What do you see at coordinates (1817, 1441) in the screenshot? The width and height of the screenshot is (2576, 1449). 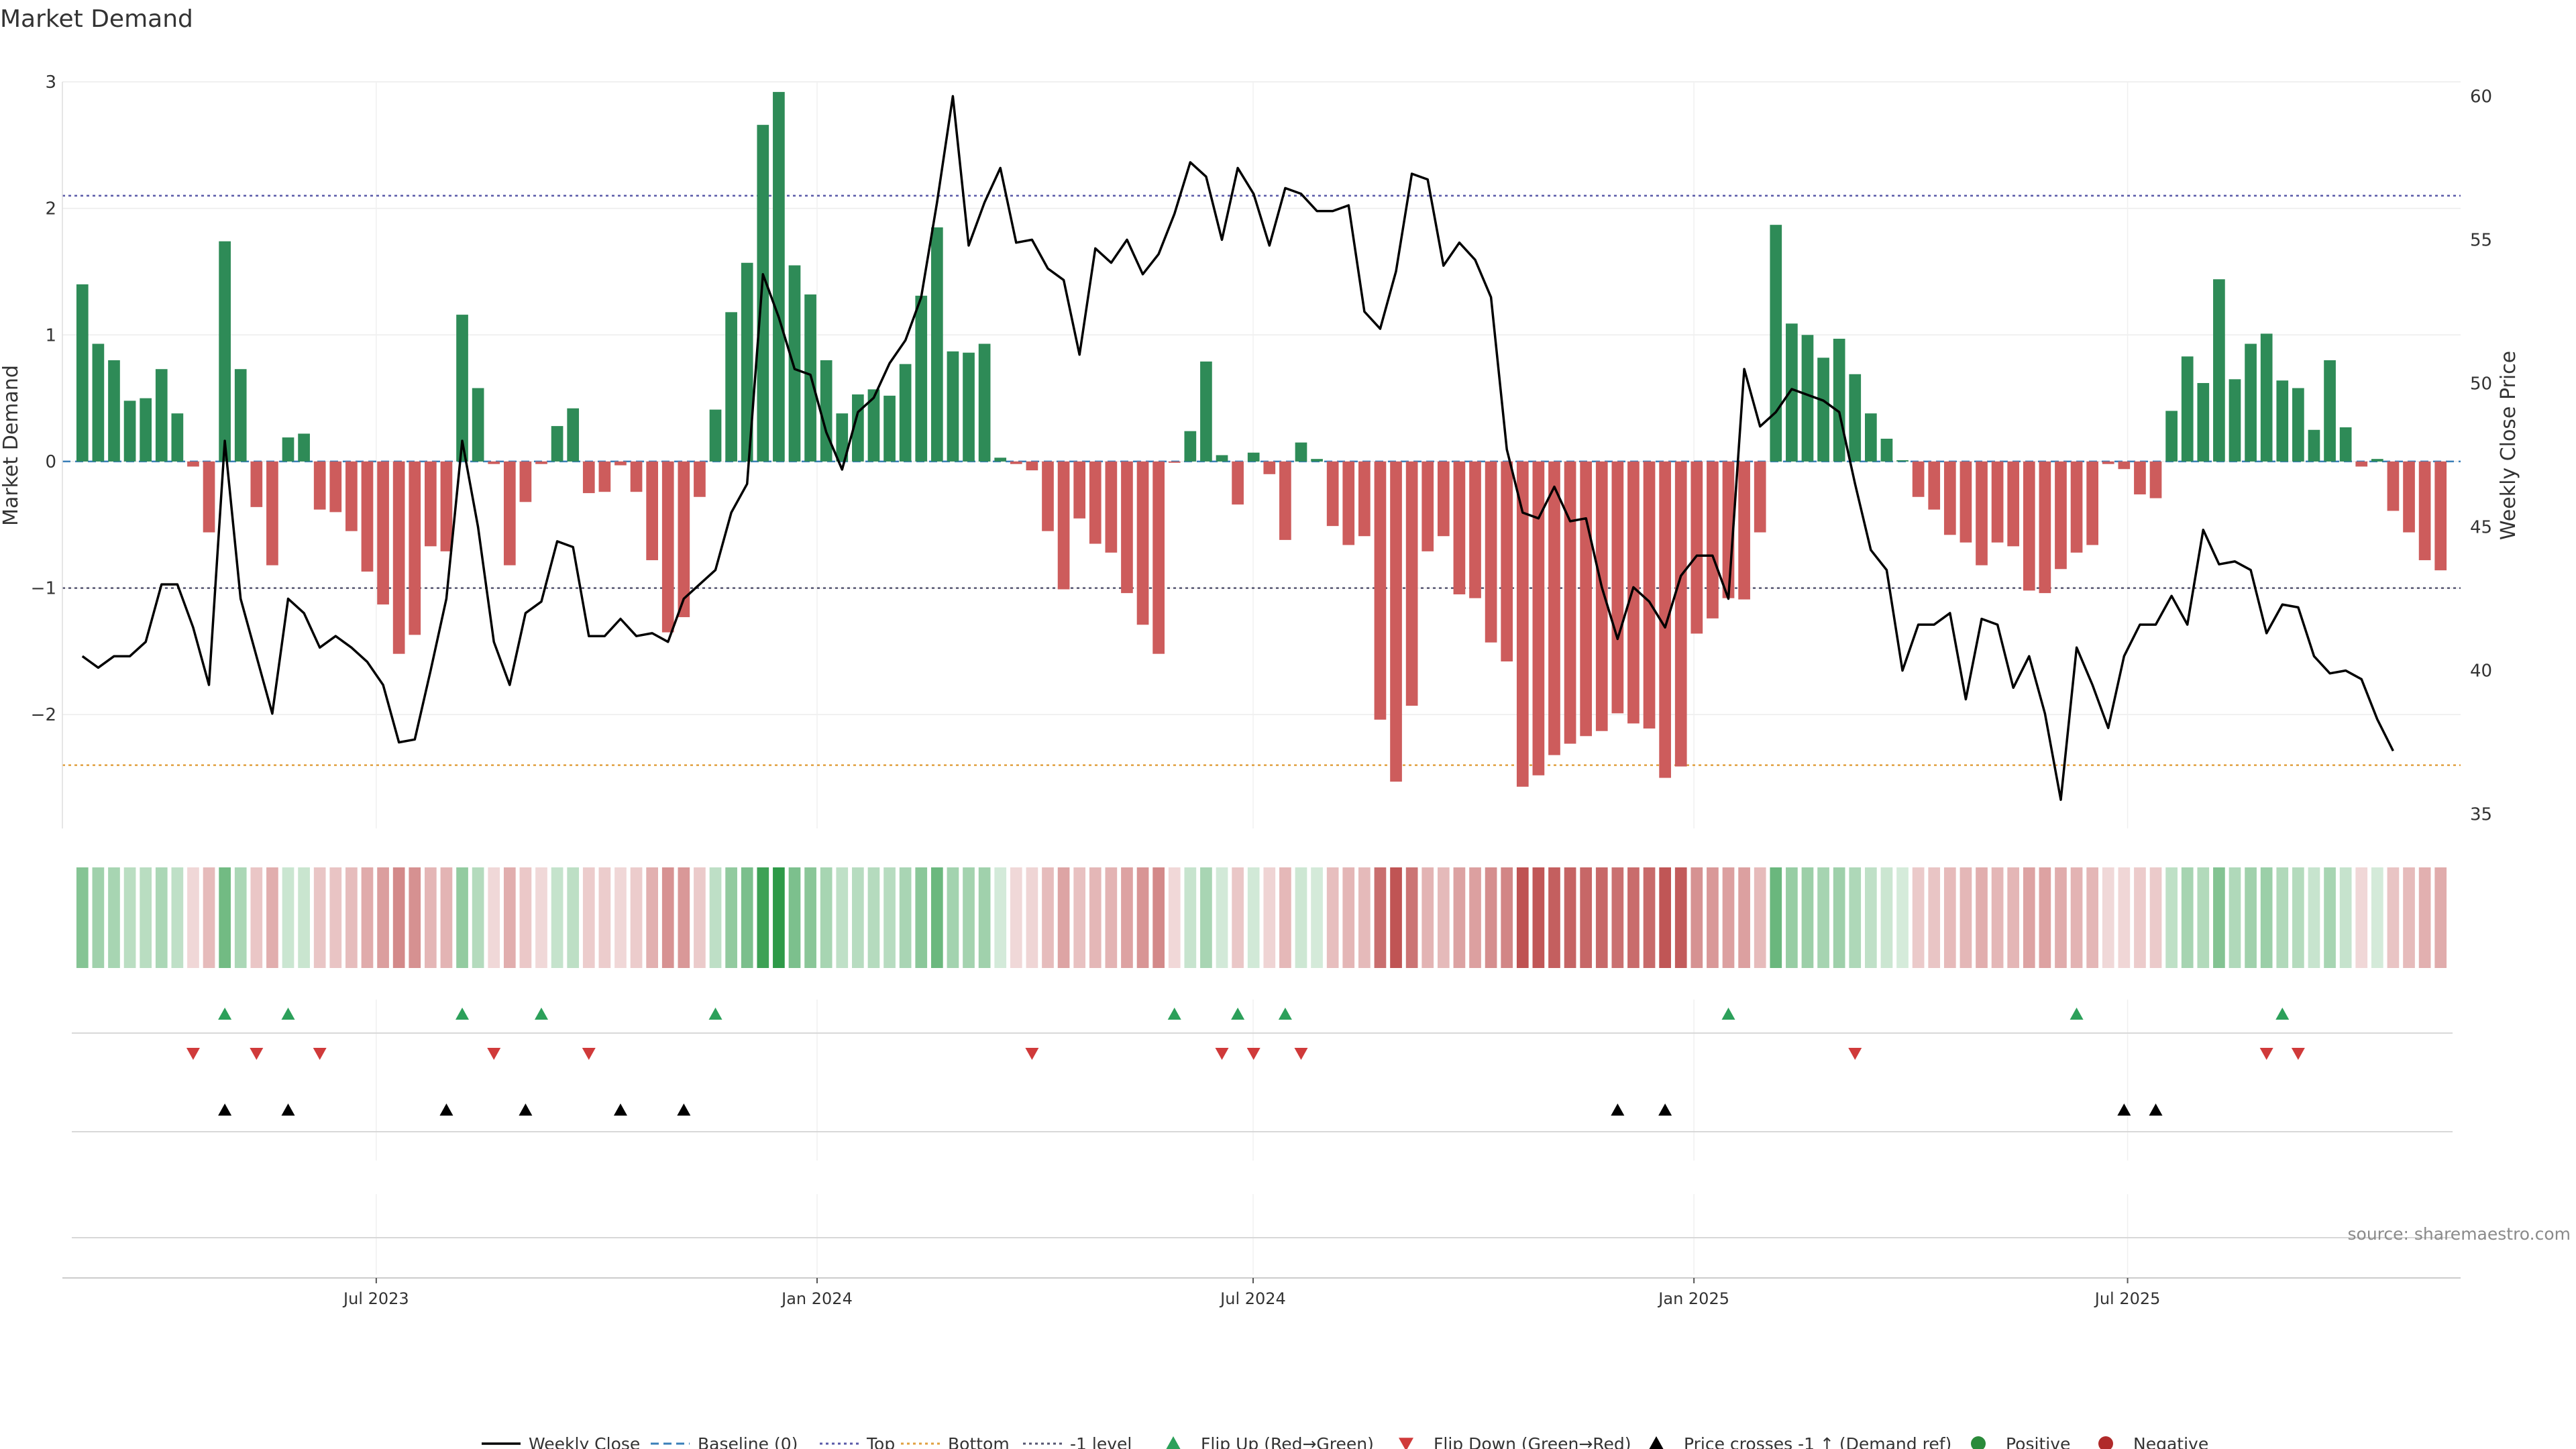 I see `legend-label: Price crosses -1 ↑ (Demand ref)` at bounding box center [1817, 1441].